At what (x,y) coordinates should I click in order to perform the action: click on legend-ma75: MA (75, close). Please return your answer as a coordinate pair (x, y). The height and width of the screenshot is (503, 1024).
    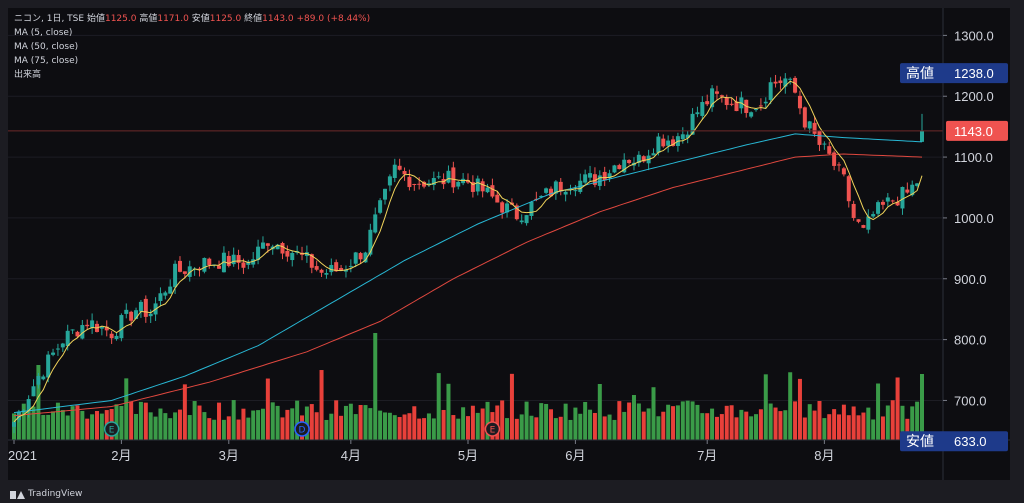
    Looking at the image, I should click on (46, 61).